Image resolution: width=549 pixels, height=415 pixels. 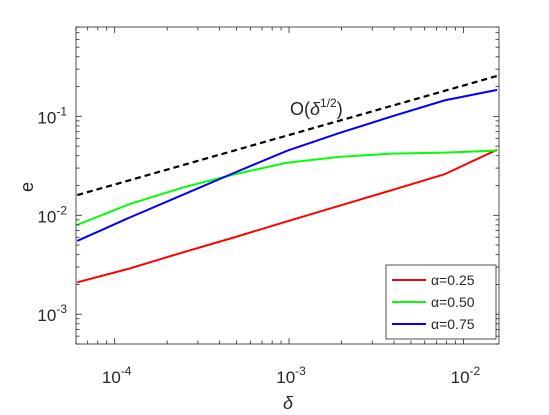 What do you see at coordinates (300, 371) in the screenshot?
I see `x-tick-label-exponent: -3` at bounding box center [300, 371].